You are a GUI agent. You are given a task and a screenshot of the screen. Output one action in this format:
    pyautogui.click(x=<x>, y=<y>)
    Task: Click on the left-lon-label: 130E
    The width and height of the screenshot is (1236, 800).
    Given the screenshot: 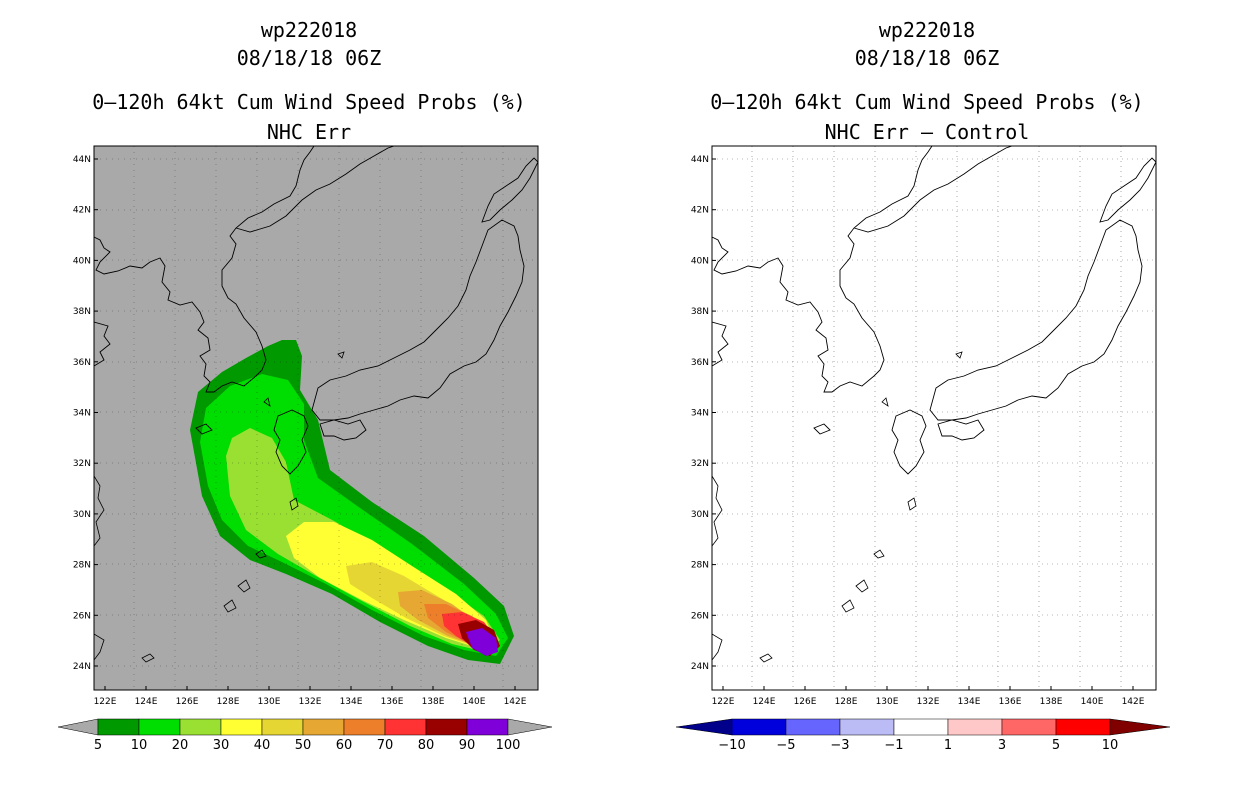 What is the action you would take?
    pyautogui.click(x=269, y=702)
    